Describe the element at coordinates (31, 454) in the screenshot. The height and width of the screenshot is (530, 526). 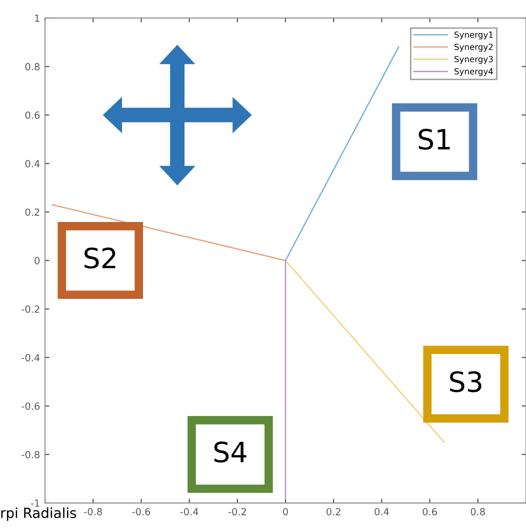
I see `y-tick-label: -0.8` at that location.